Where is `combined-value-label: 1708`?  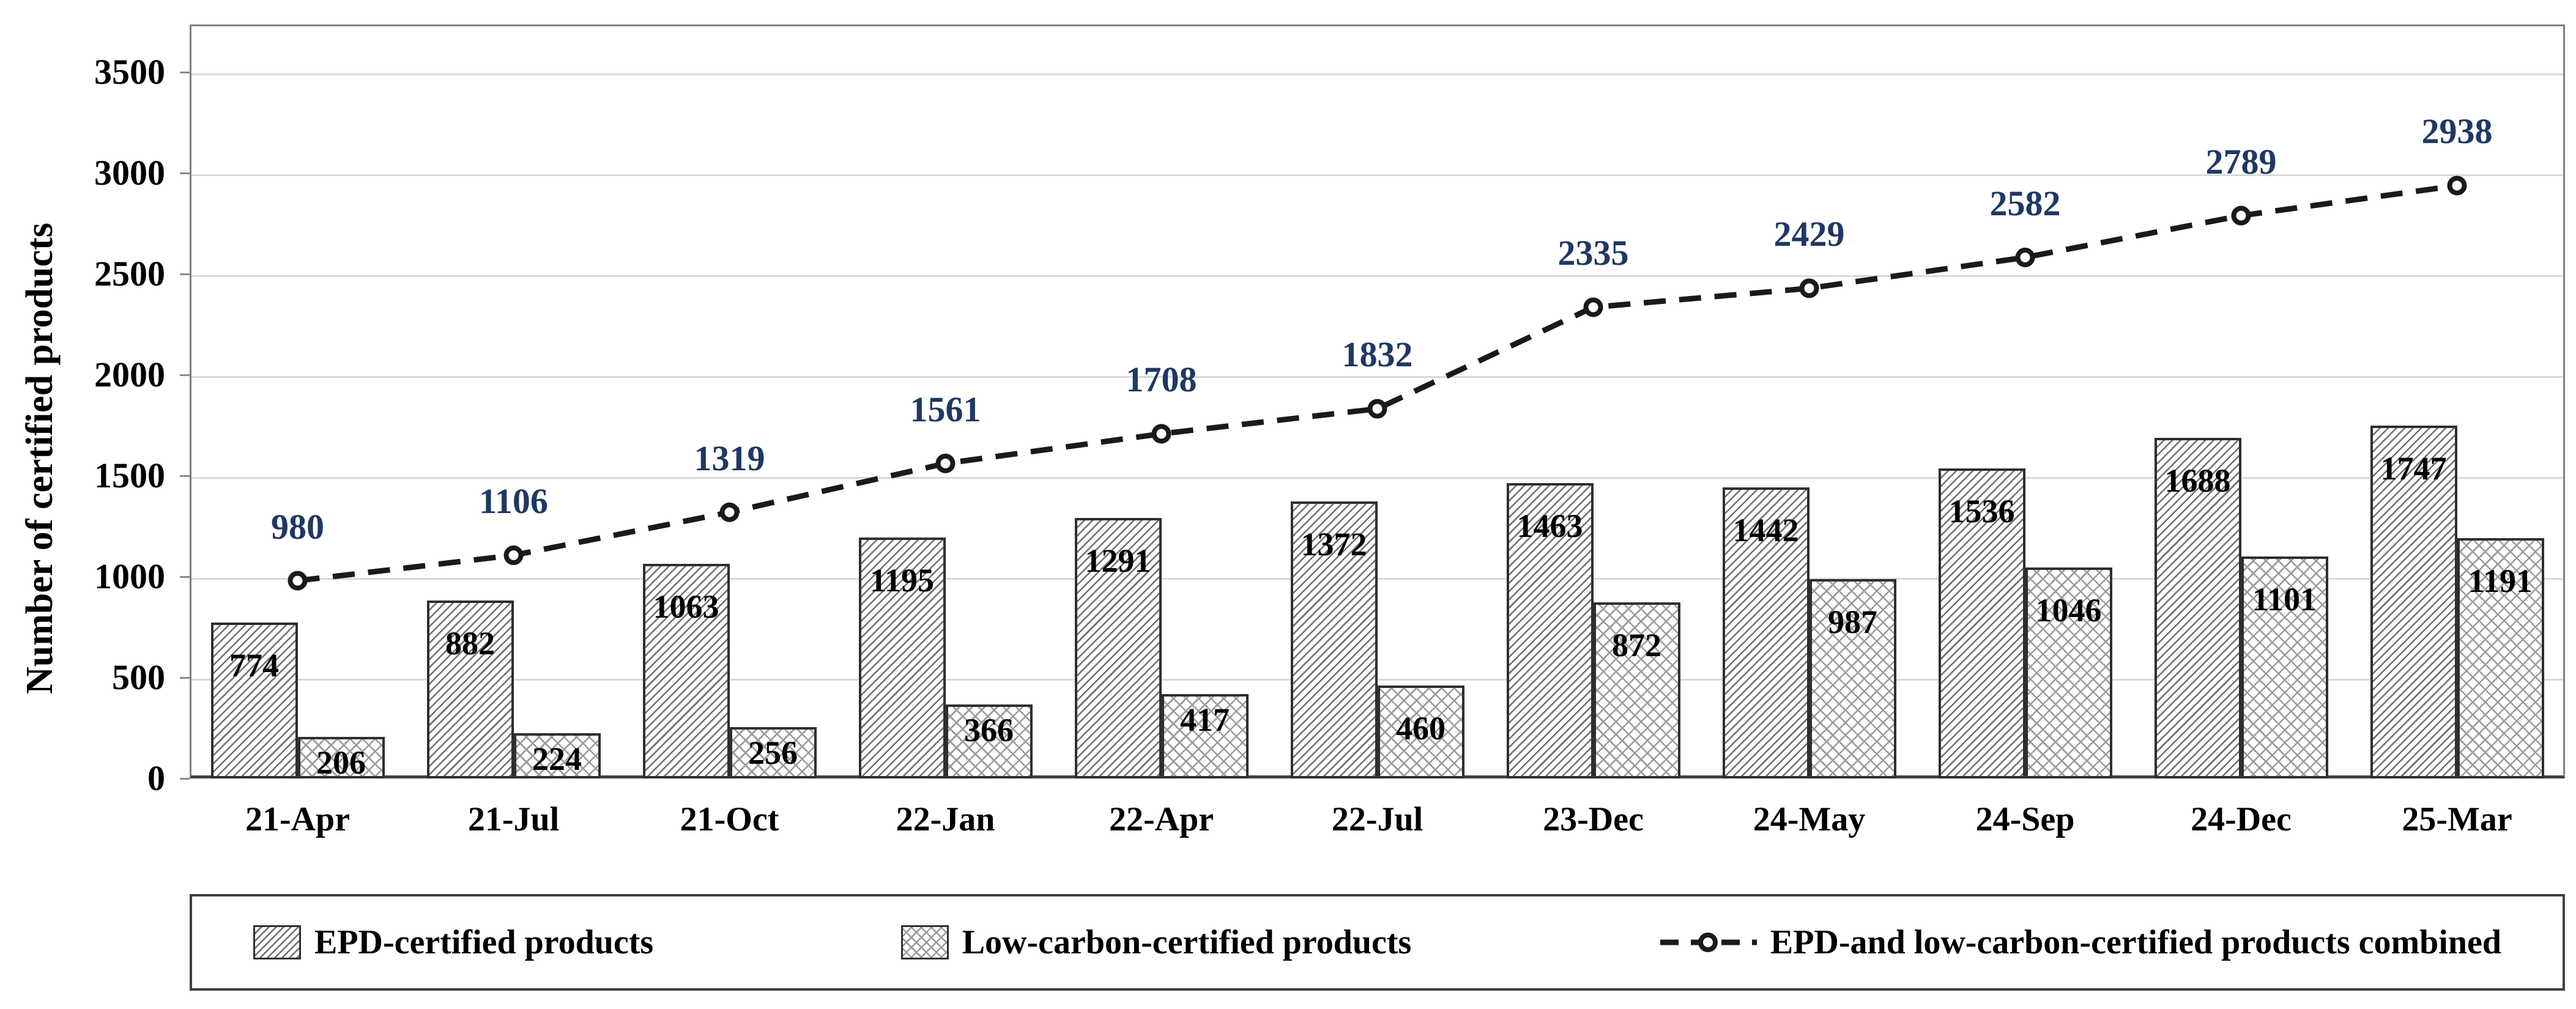 combined-value-label: 1708 is located at coordinates (1161, 380).